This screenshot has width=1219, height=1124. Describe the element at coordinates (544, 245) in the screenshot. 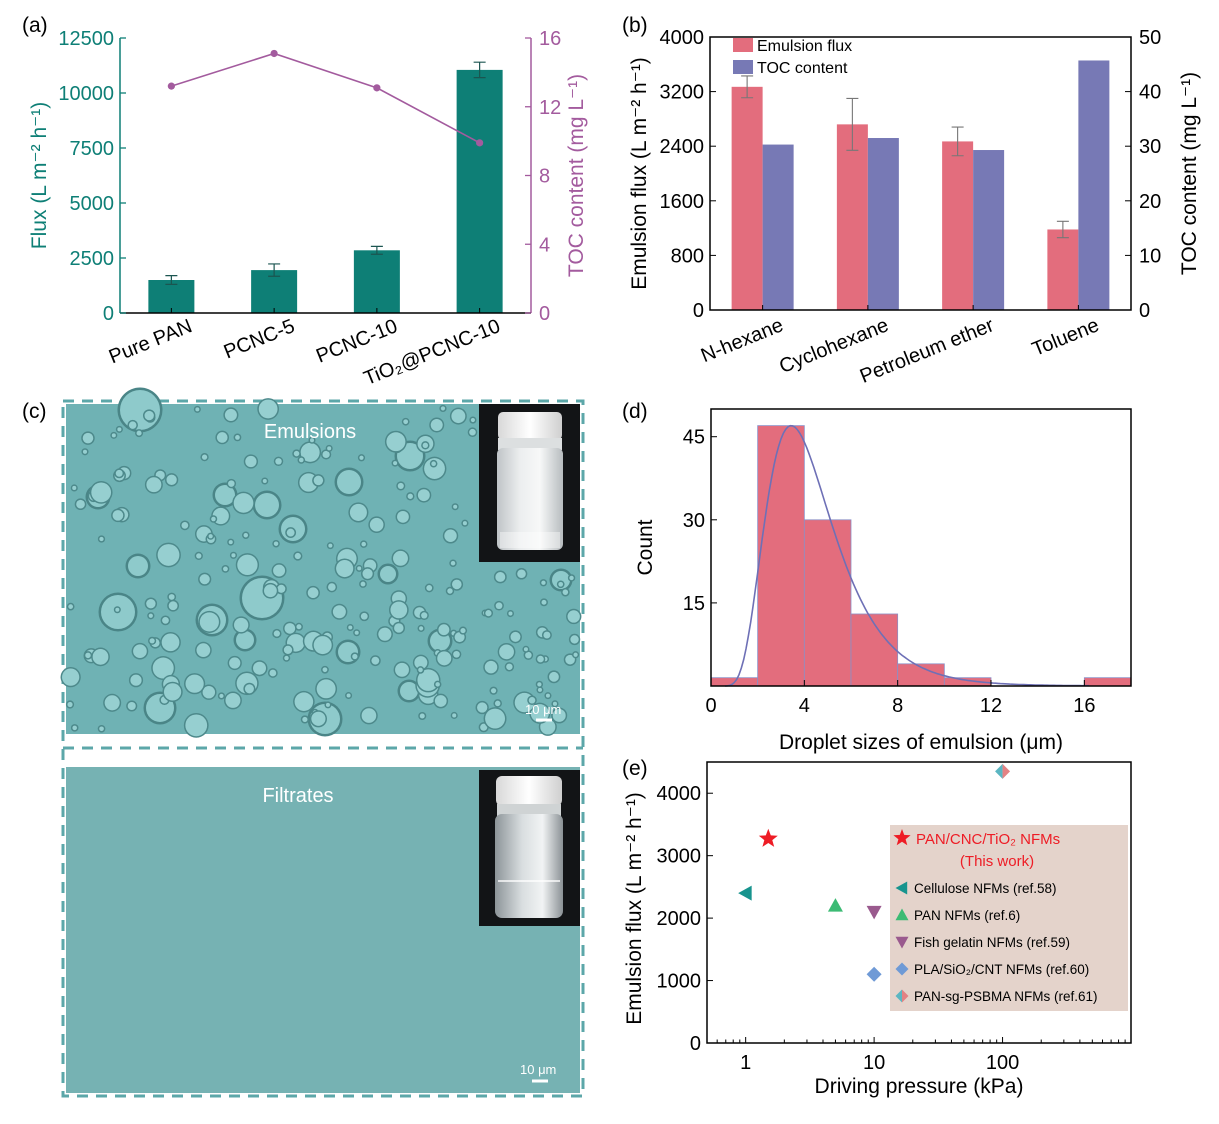

I see `panel-a-y2-tick-label: 4` at that location.